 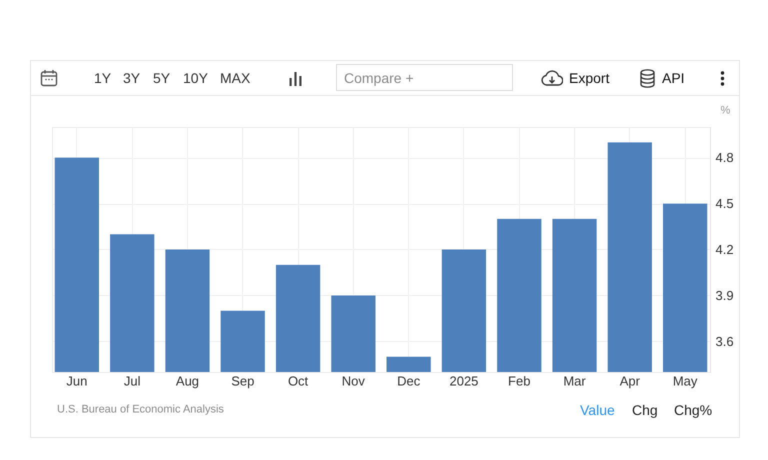 What do you see at coordinates (379, 78) in the screenshot?
I see `text: Compare +` at bounding box center [379, 78].